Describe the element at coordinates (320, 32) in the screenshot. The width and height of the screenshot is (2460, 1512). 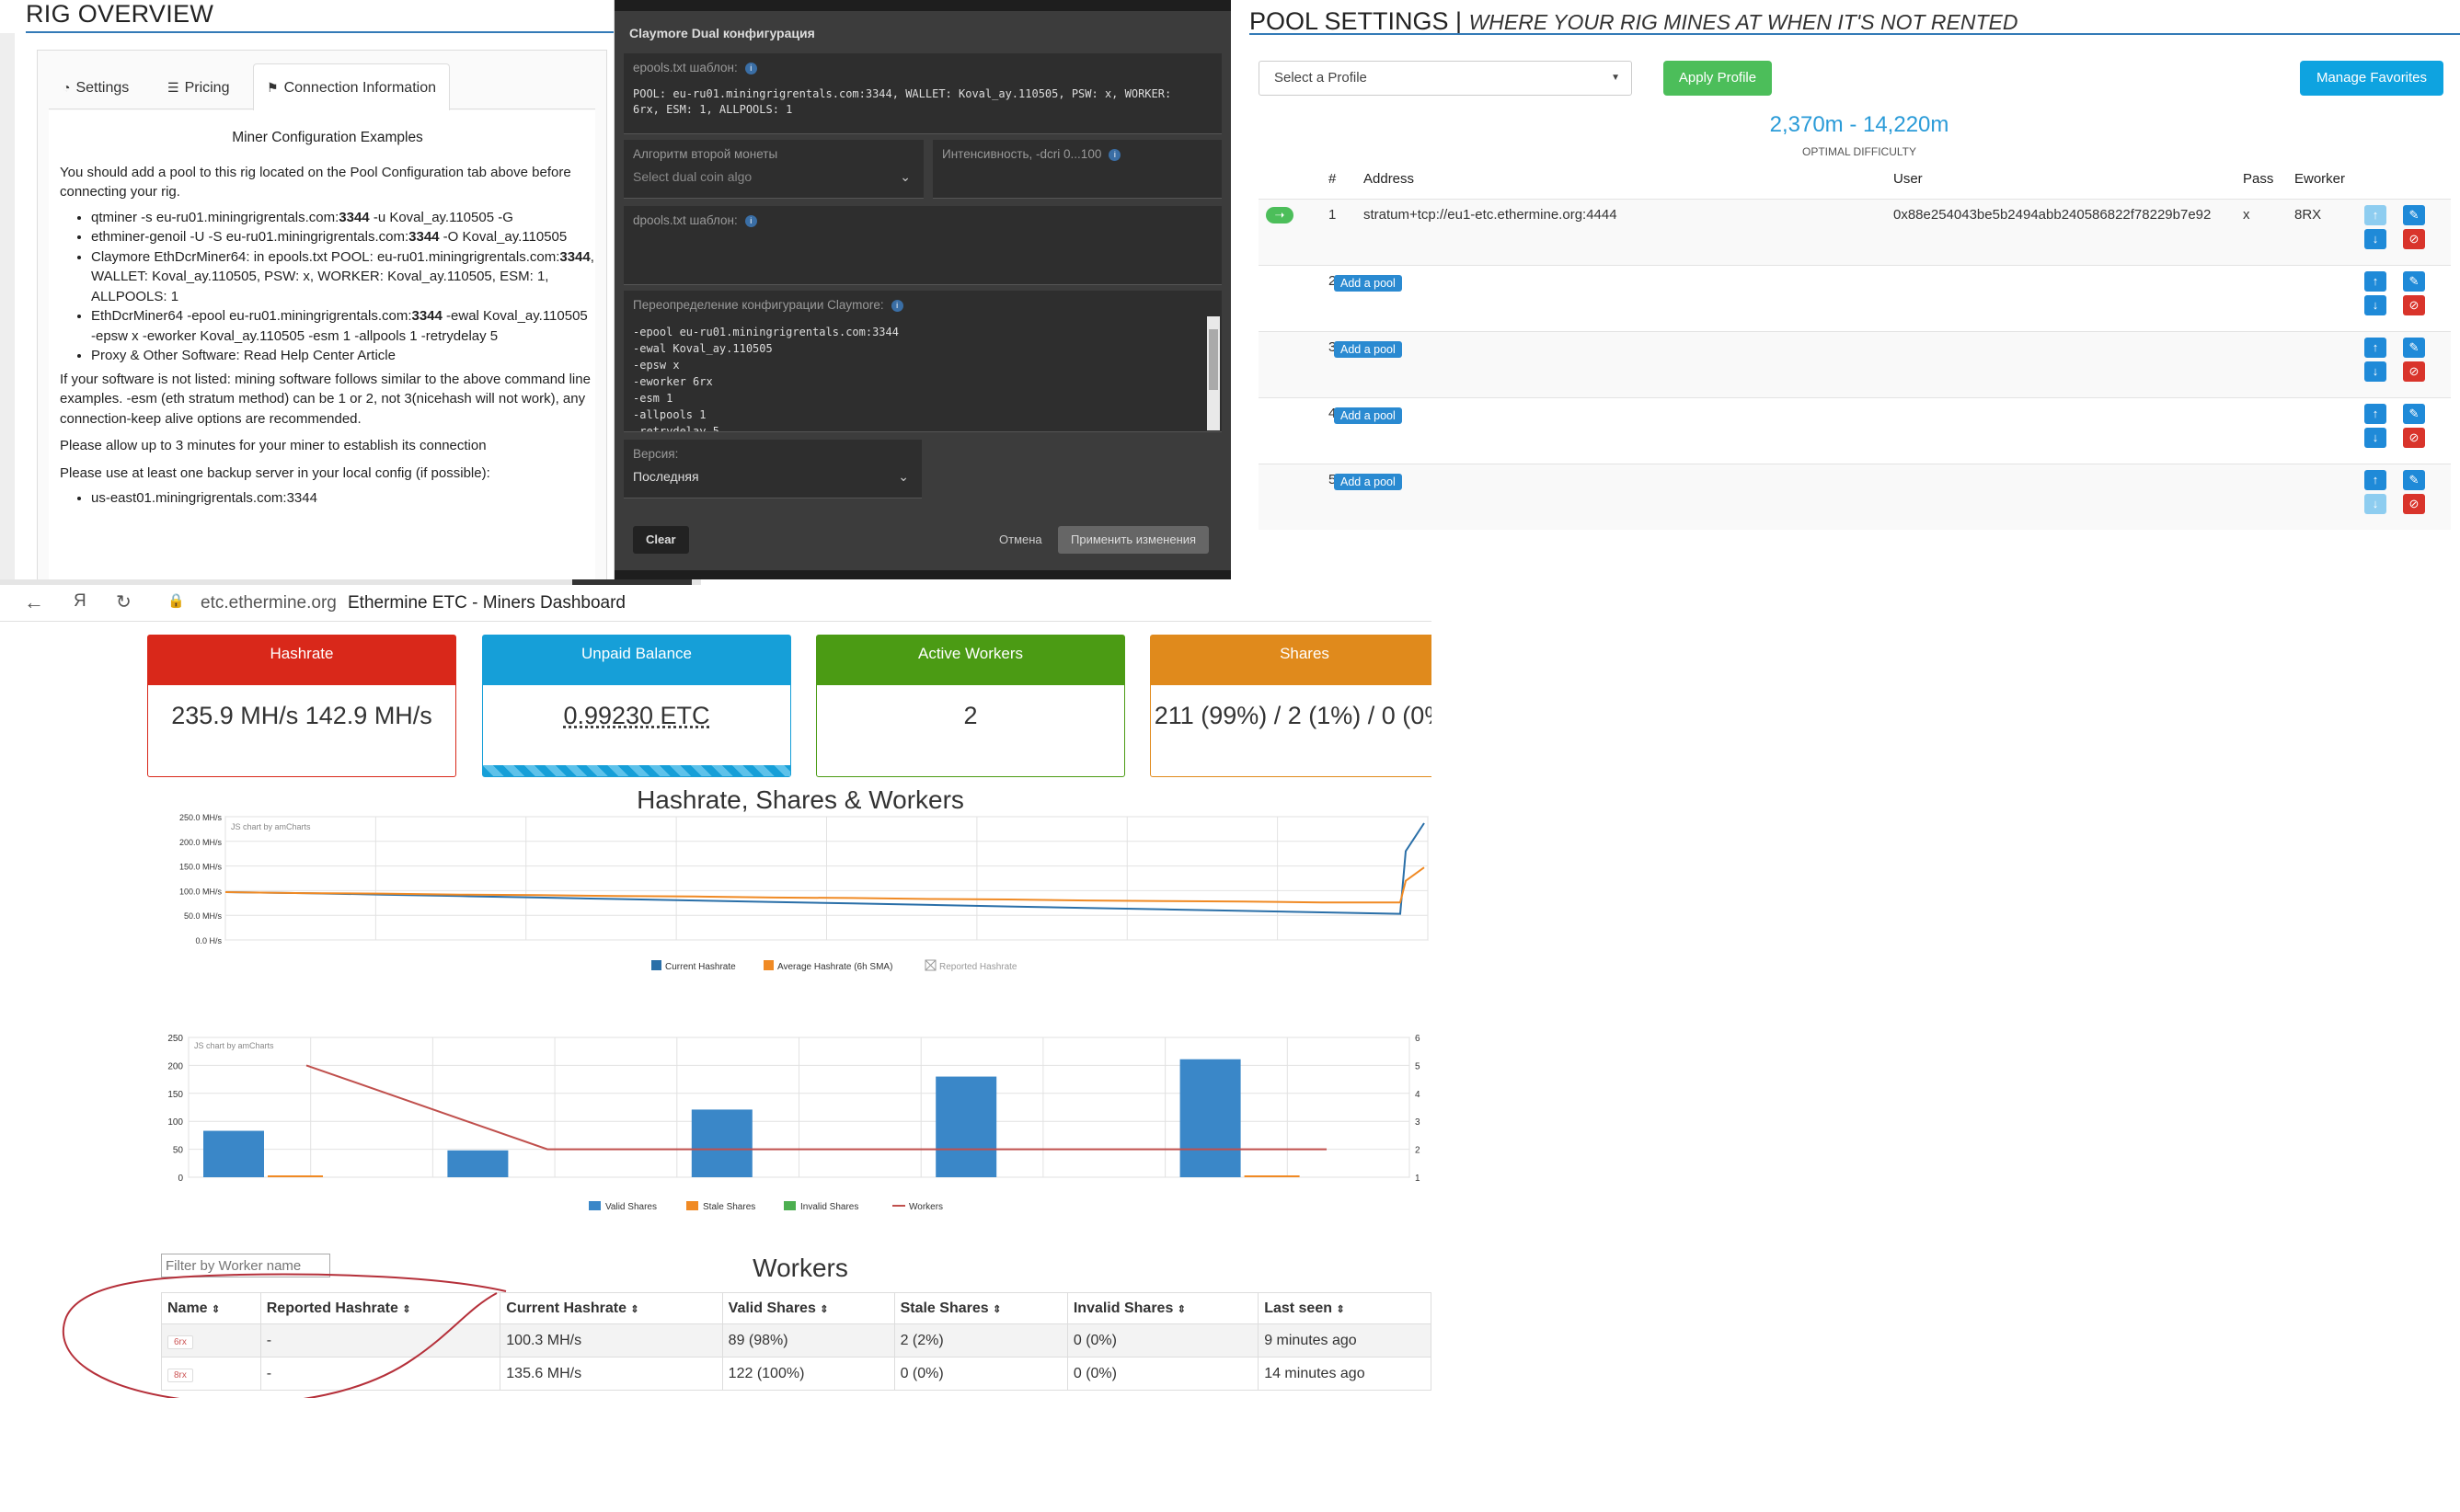
I see `title-underline` at that location.